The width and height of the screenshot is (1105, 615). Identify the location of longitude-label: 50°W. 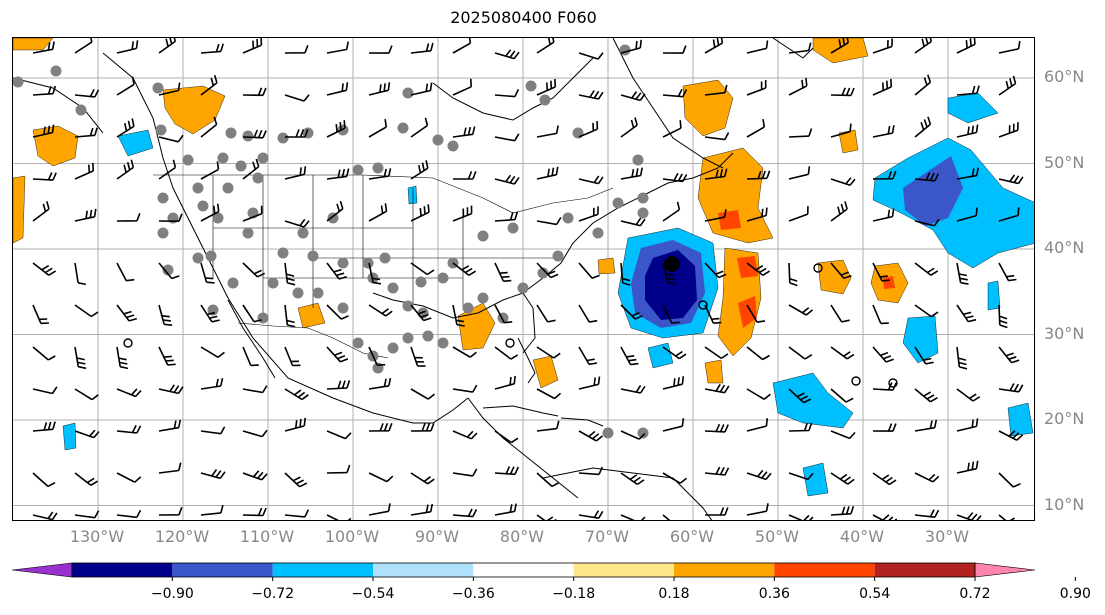
(777, 536).